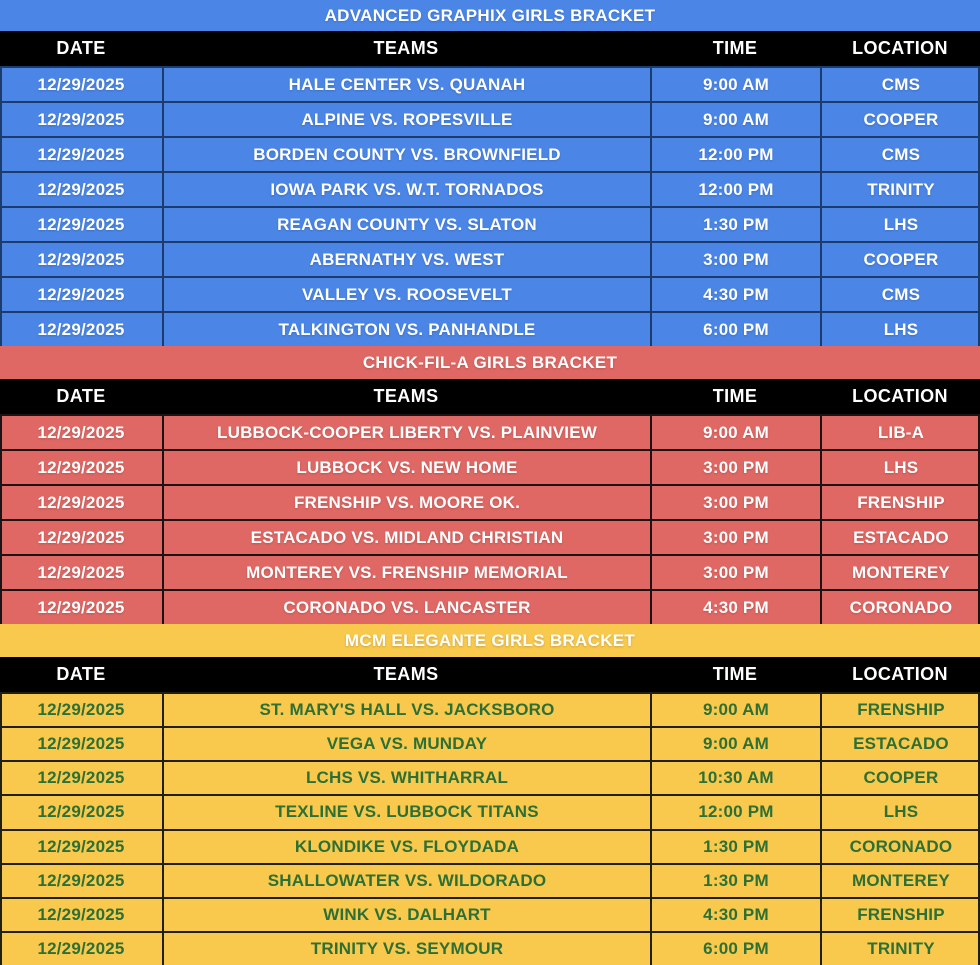 This screenshot has width=980, height=965. What do you see at coordinates (406, 224) in the screenshot?
I see `game-teams: REAGAN COUNTY VS. SLATON` at bounding box center [406, 224].